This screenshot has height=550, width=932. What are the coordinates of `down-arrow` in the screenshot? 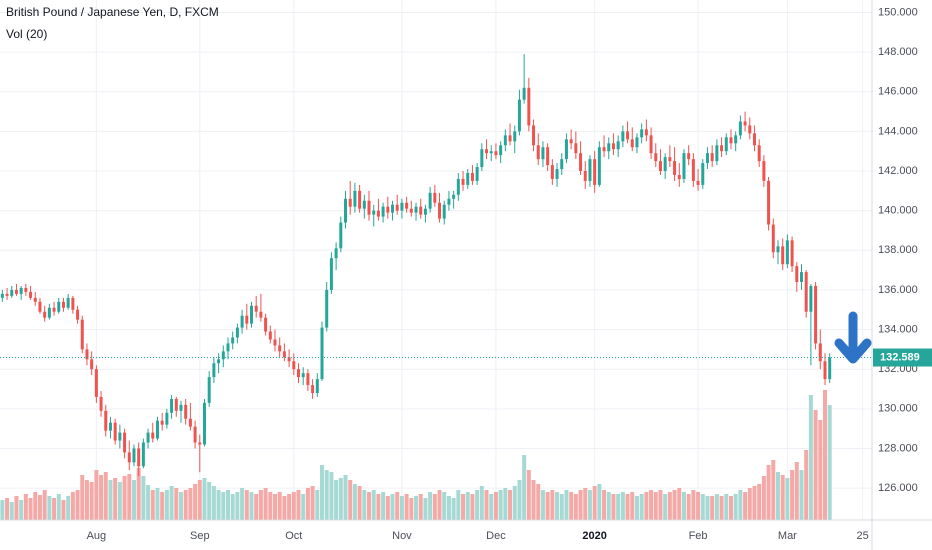 It's located at (853, 337).